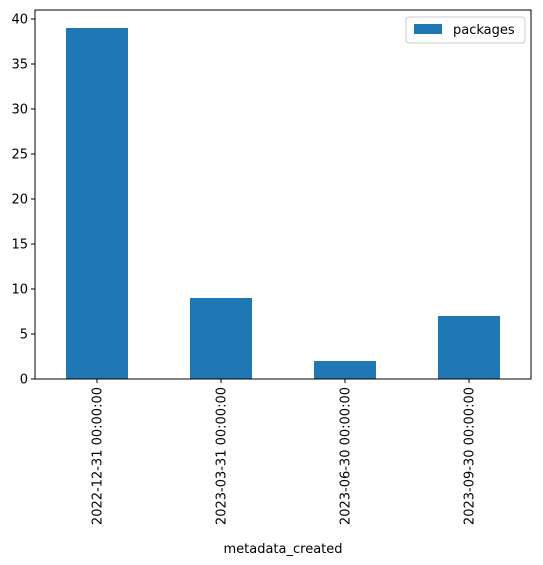 Image resolution: width=543 pixels, height=565 pixels. What do you see at coordinates (19, 20) in the screenshot?
I see `y-tick-label-8: 40` at bounding box center [19, 20].